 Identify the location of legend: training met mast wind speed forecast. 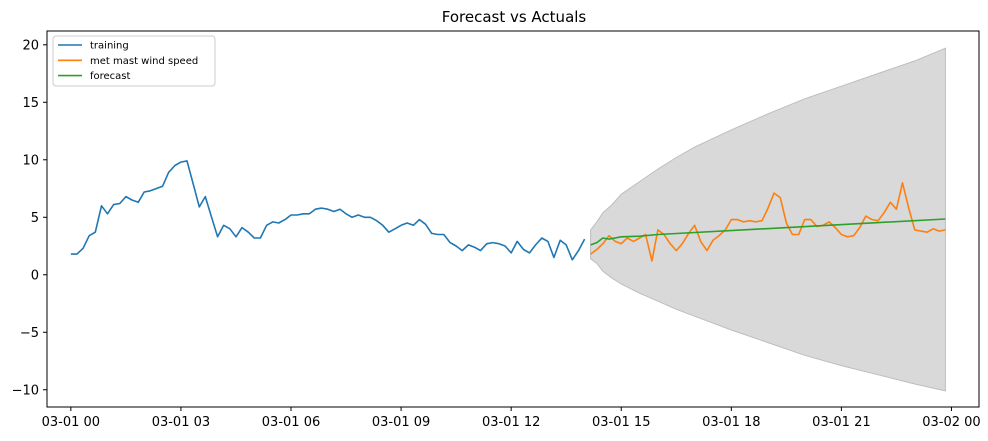
(134, 61).